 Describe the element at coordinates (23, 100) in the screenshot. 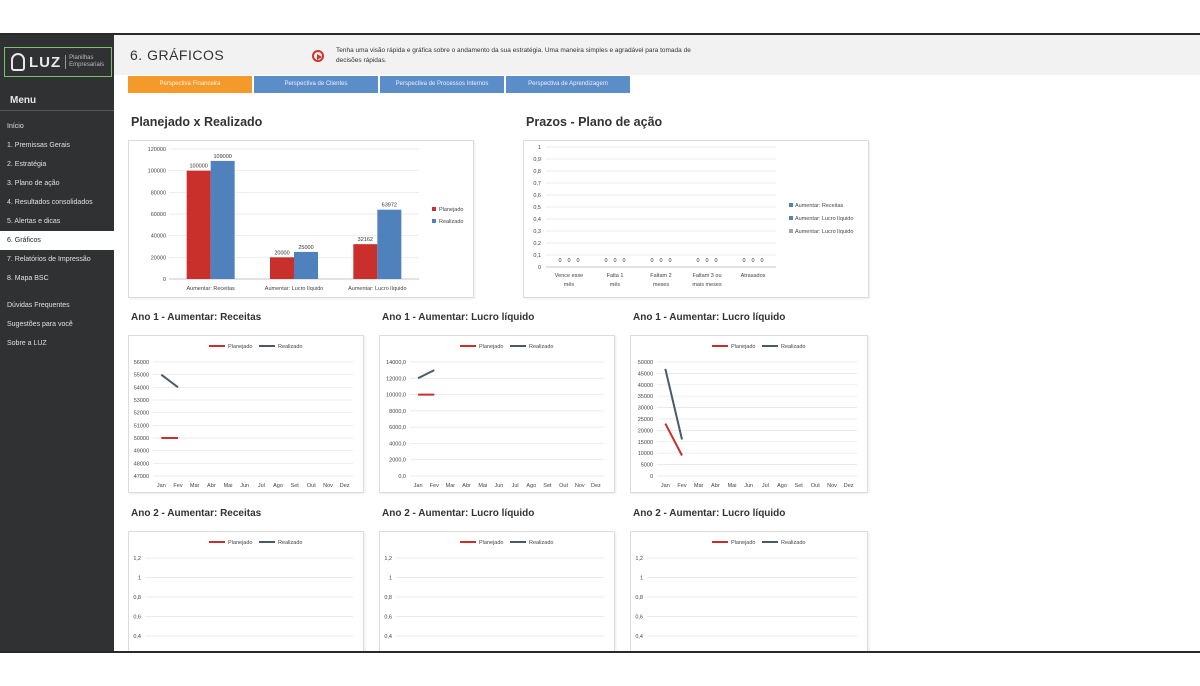

I see `menu-title: Menu` at that location.